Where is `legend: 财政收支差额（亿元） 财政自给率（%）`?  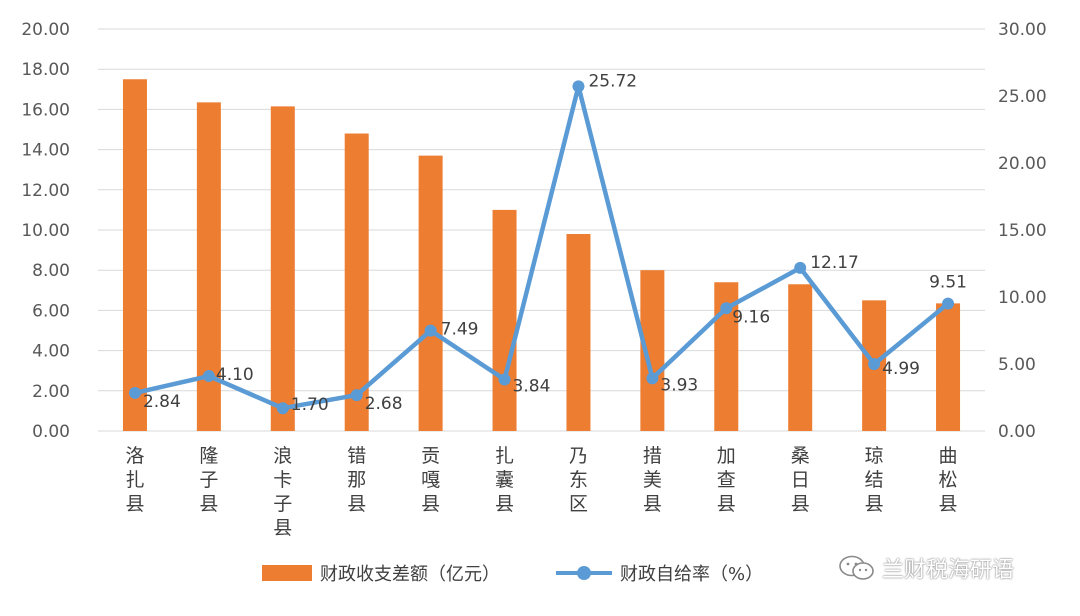
legend: 财政收支差额（亿元） 财政自给率（%） is located at coordinates (540, 573).